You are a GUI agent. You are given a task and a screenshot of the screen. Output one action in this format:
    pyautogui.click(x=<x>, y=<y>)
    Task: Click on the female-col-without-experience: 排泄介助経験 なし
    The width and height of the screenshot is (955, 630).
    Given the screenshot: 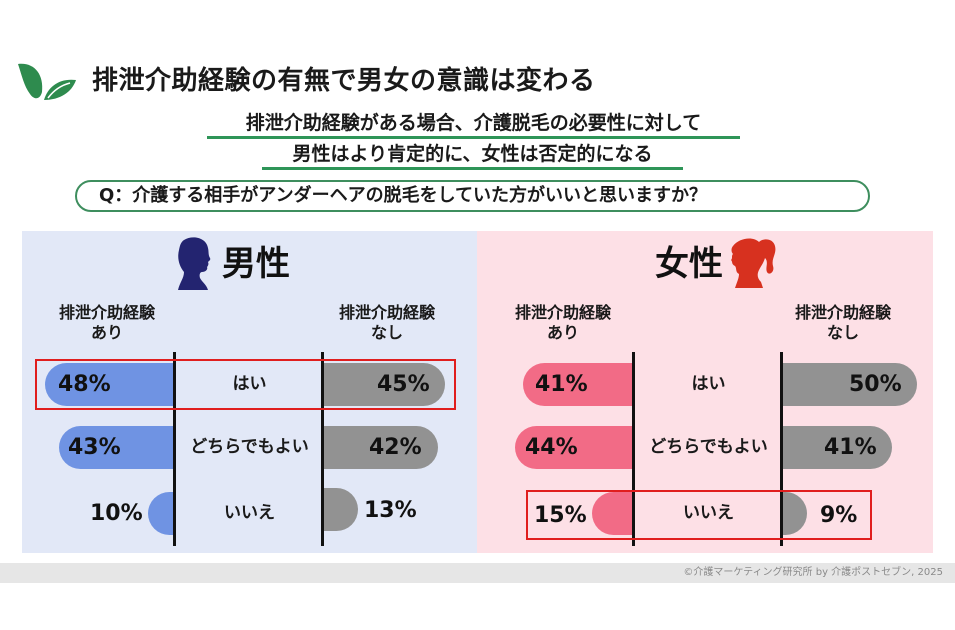 What is the action you would take?
    pyautogui.click(x=843, y=323)
    